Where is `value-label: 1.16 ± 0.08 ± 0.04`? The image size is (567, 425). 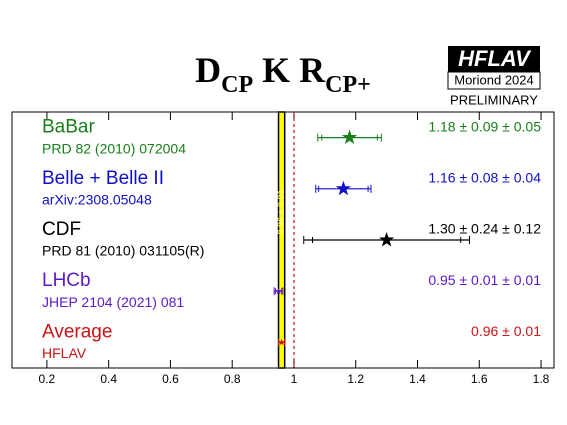 value-label: 1.16 ± 0.08 ± 0.04 is located at coordinates (484, 178).